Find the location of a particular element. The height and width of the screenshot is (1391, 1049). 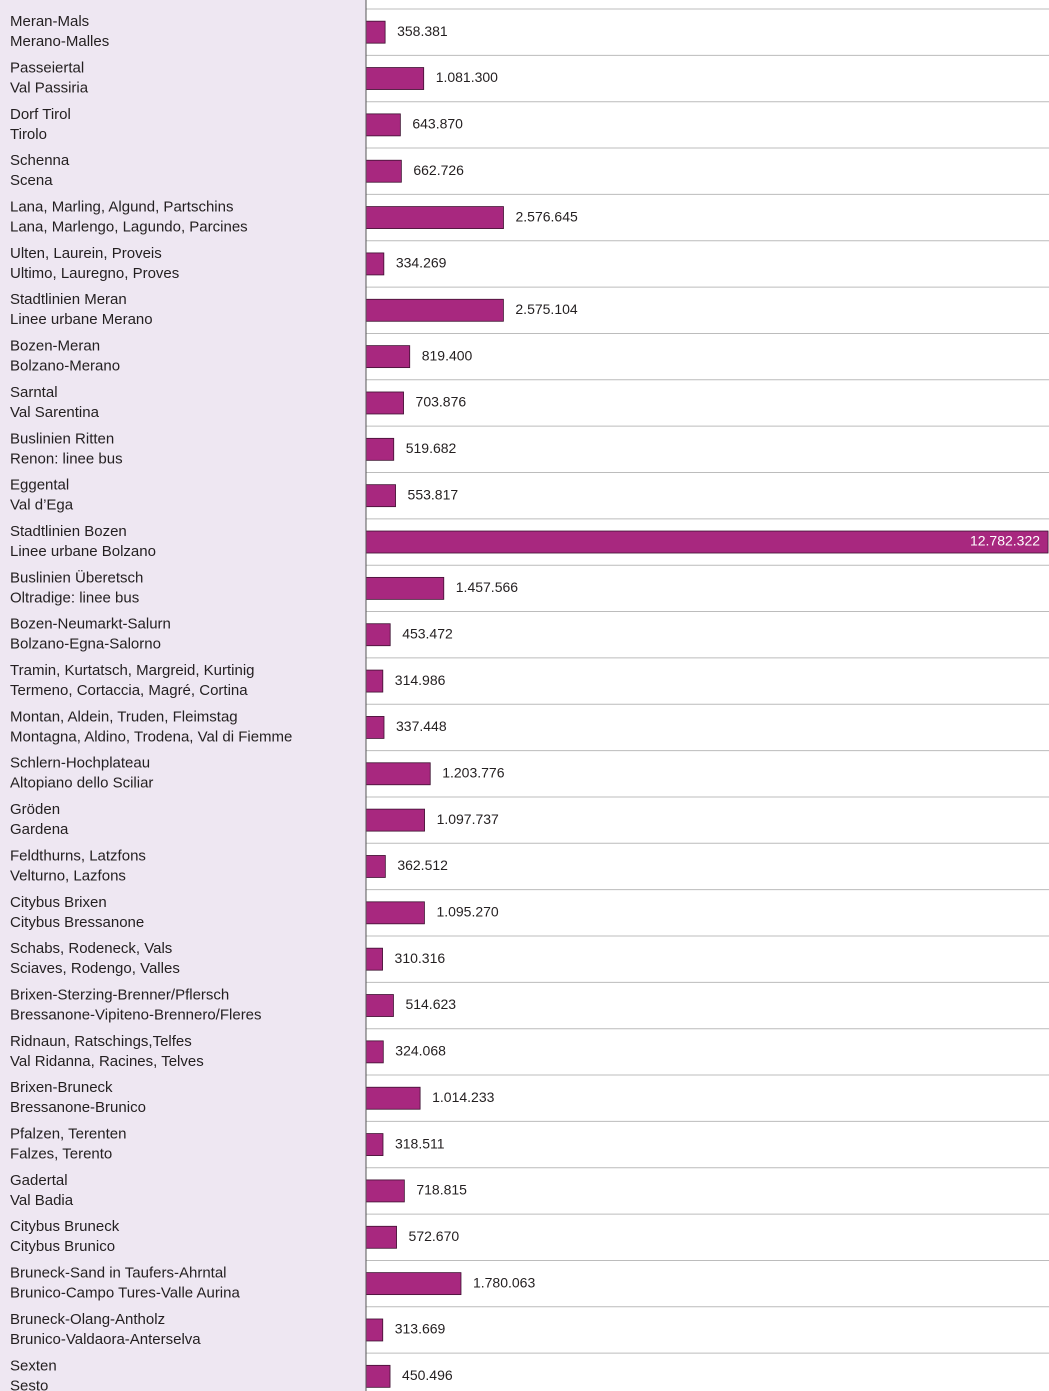

category-label: Schenna is located at coordinates (40, 160).